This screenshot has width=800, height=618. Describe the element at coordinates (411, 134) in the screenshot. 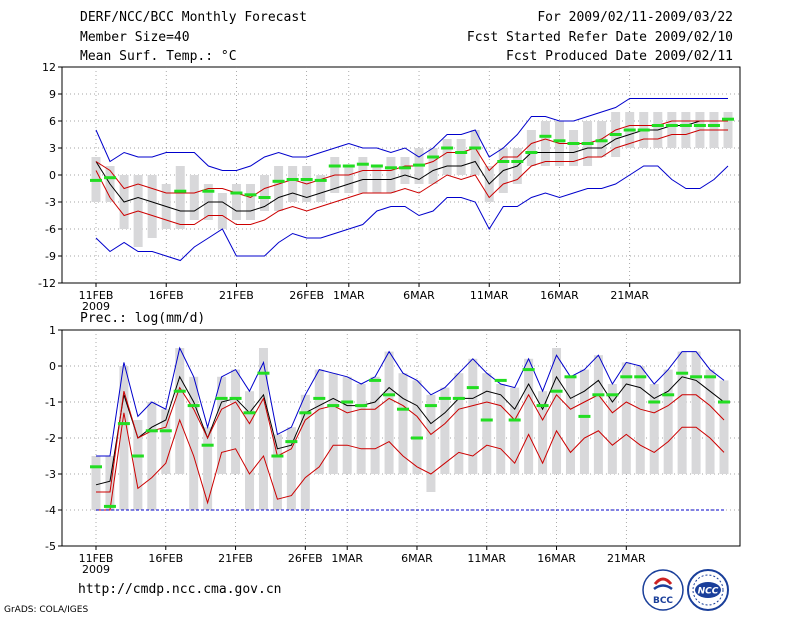

I see `series-line-ensemble-max` at that location.